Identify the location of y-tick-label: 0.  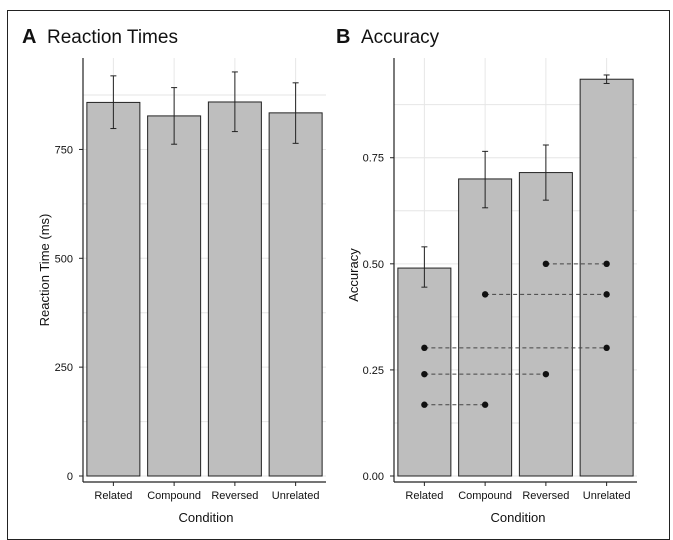
(70, 477).